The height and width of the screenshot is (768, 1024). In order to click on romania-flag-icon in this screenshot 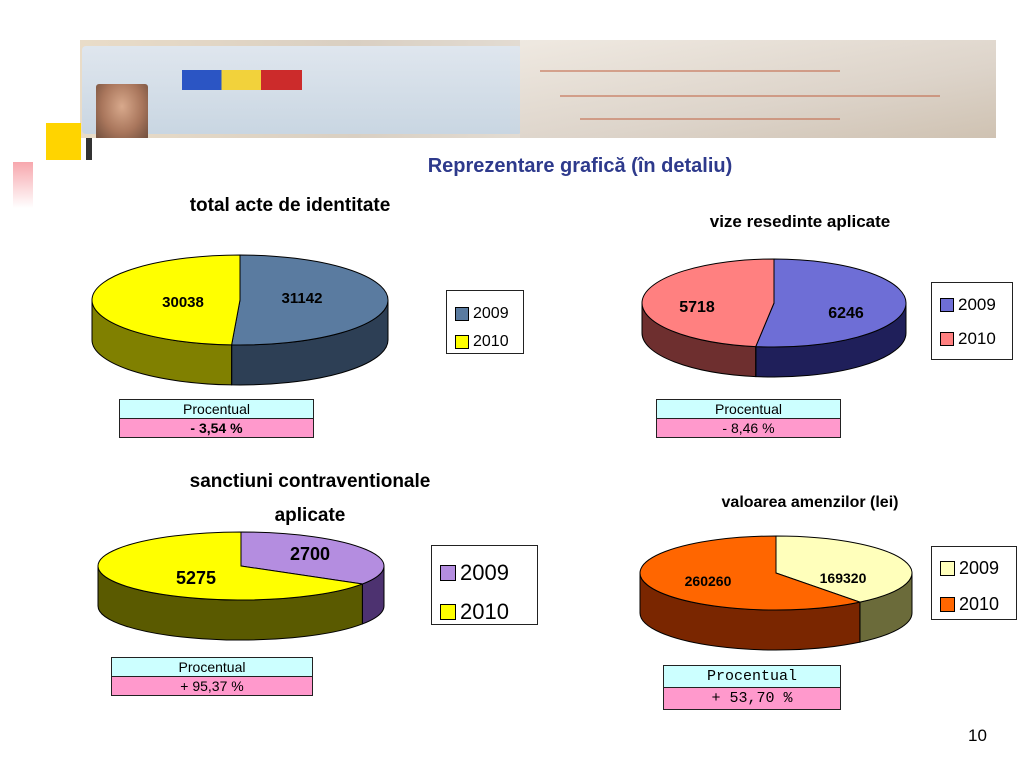, I will do `click(242, 80)`.